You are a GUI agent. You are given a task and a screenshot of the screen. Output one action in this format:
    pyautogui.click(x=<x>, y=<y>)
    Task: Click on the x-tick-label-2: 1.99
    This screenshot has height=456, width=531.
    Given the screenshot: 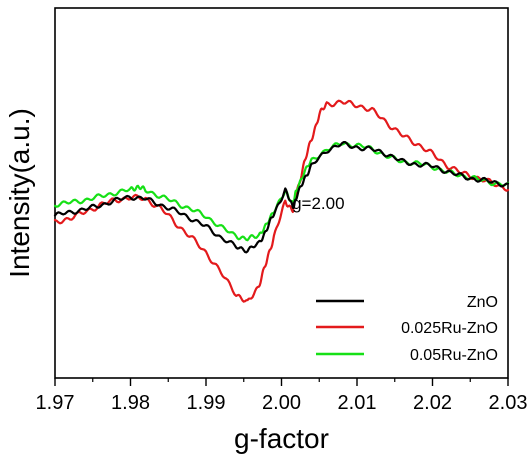 What is the action you would take?
    pyautogui.click(x=206, y=403)
    